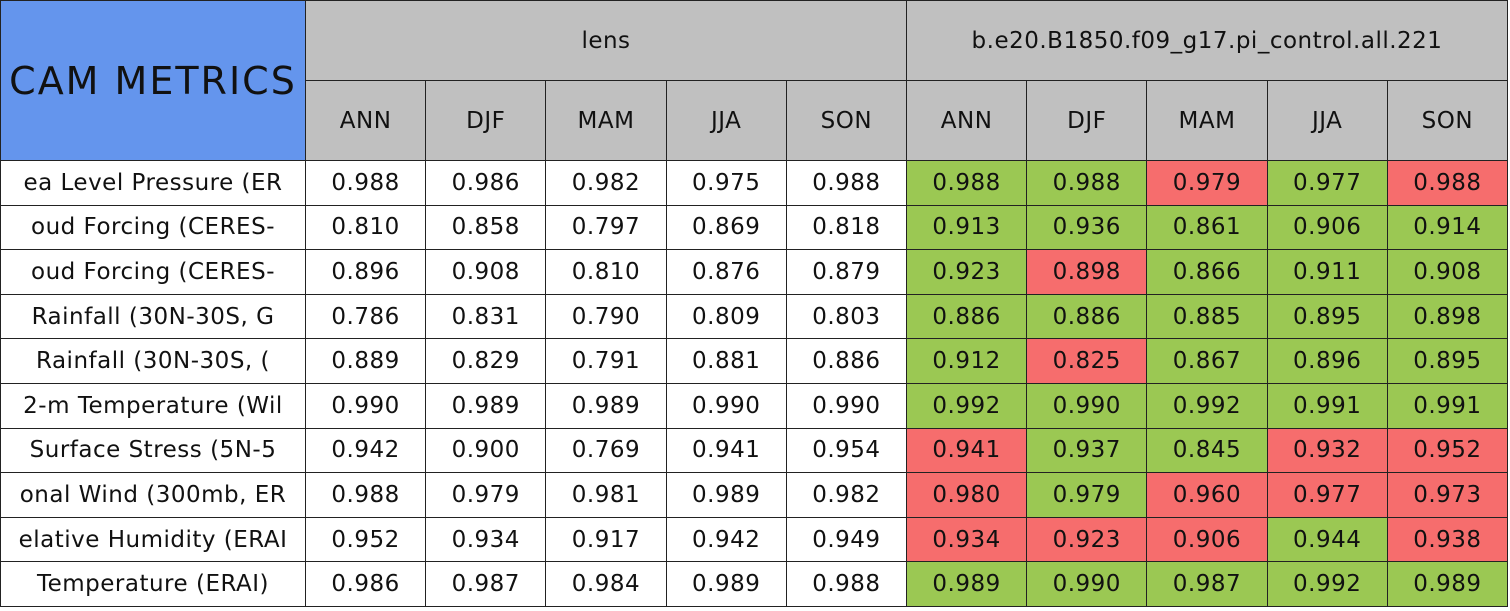  Describe the element at coordinates (846, 272) in the screenshot. I see `value-cell: 0.879` at that location.